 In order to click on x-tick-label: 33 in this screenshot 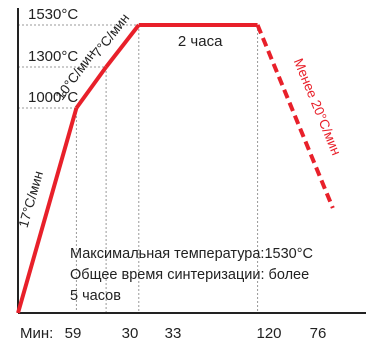, I will do `click(173, 333)`.